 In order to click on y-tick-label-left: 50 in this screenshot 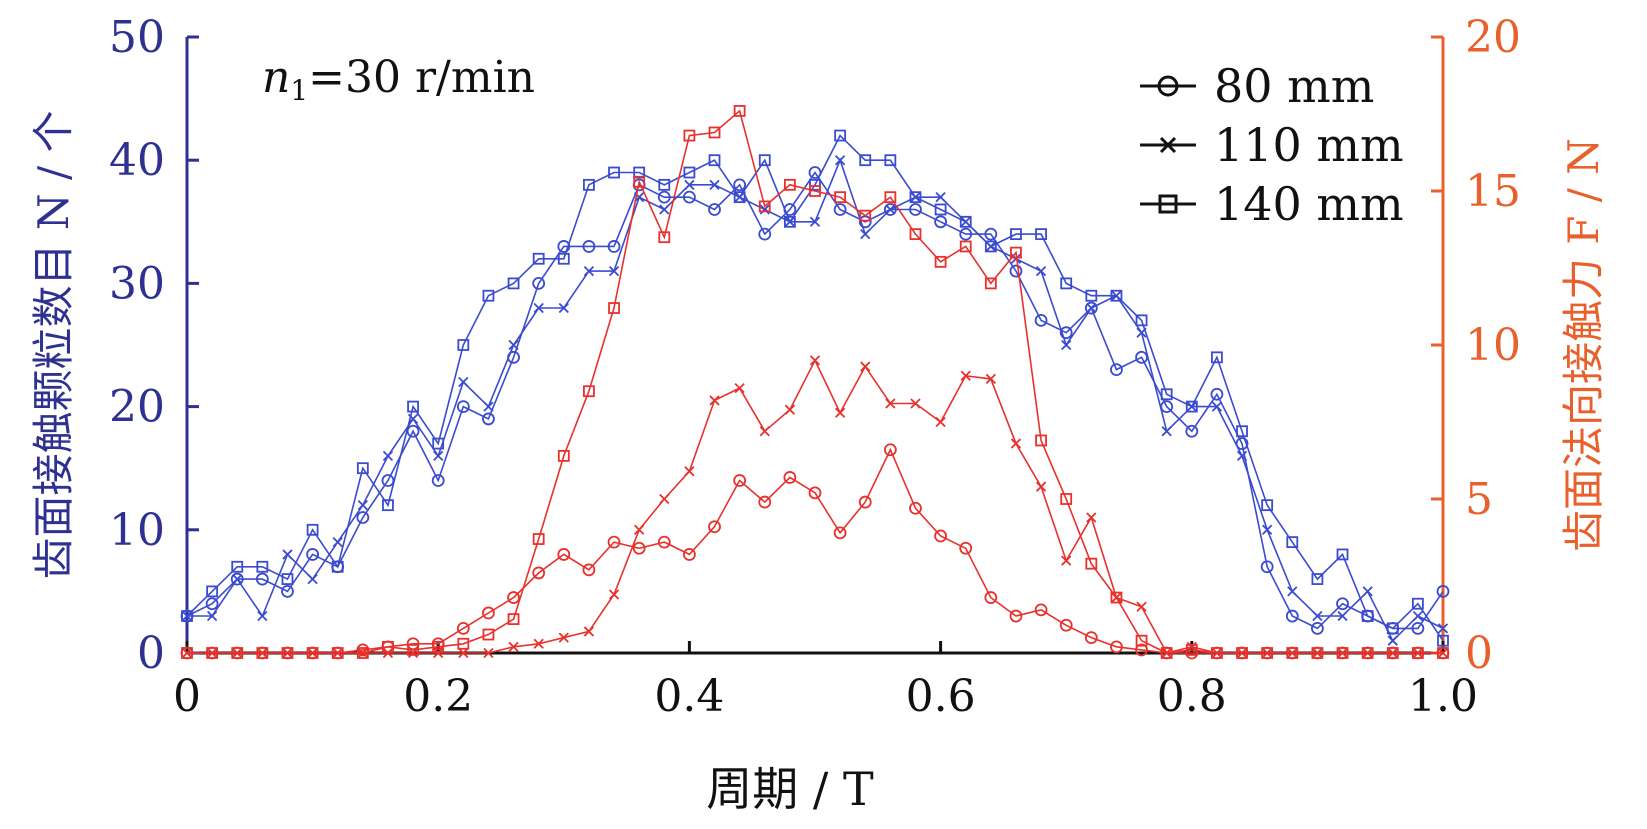, I will do `click(137, 37)`.